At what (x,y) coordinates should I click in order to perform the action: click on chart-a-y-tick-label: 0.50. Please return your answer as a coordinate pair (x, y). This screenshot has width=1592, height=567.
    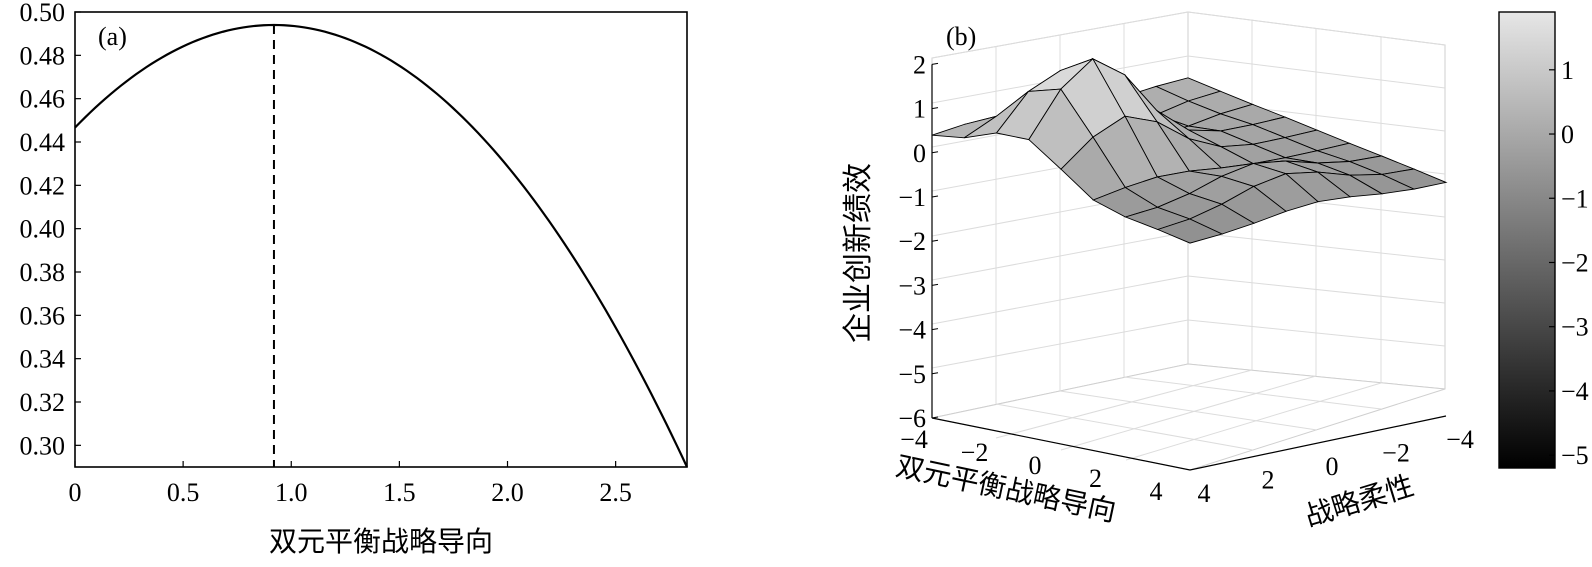
    Looking at the image, I should click on (43, 13).